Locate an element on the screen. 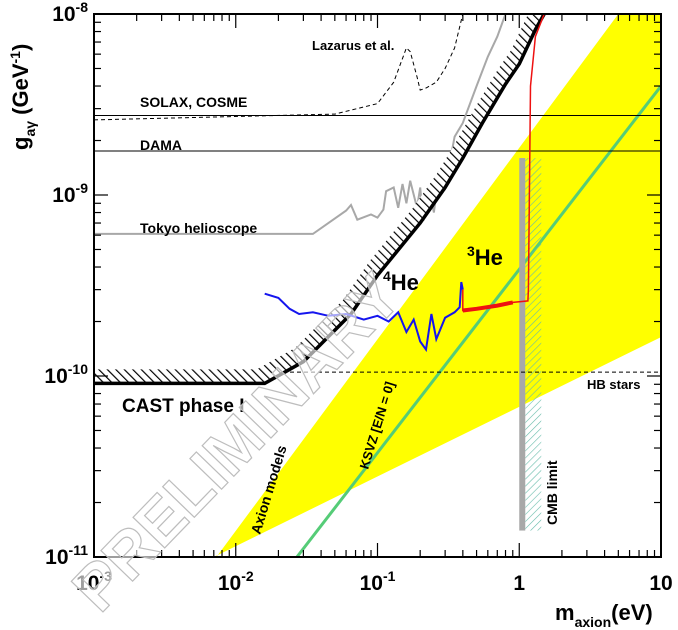  he4-label: 4He is located at coordinates (401, 281).